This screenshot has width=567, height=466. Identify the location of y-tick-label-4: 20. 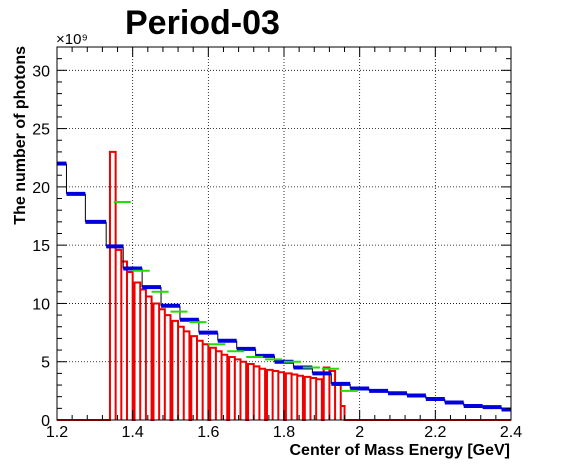
(41, 188).